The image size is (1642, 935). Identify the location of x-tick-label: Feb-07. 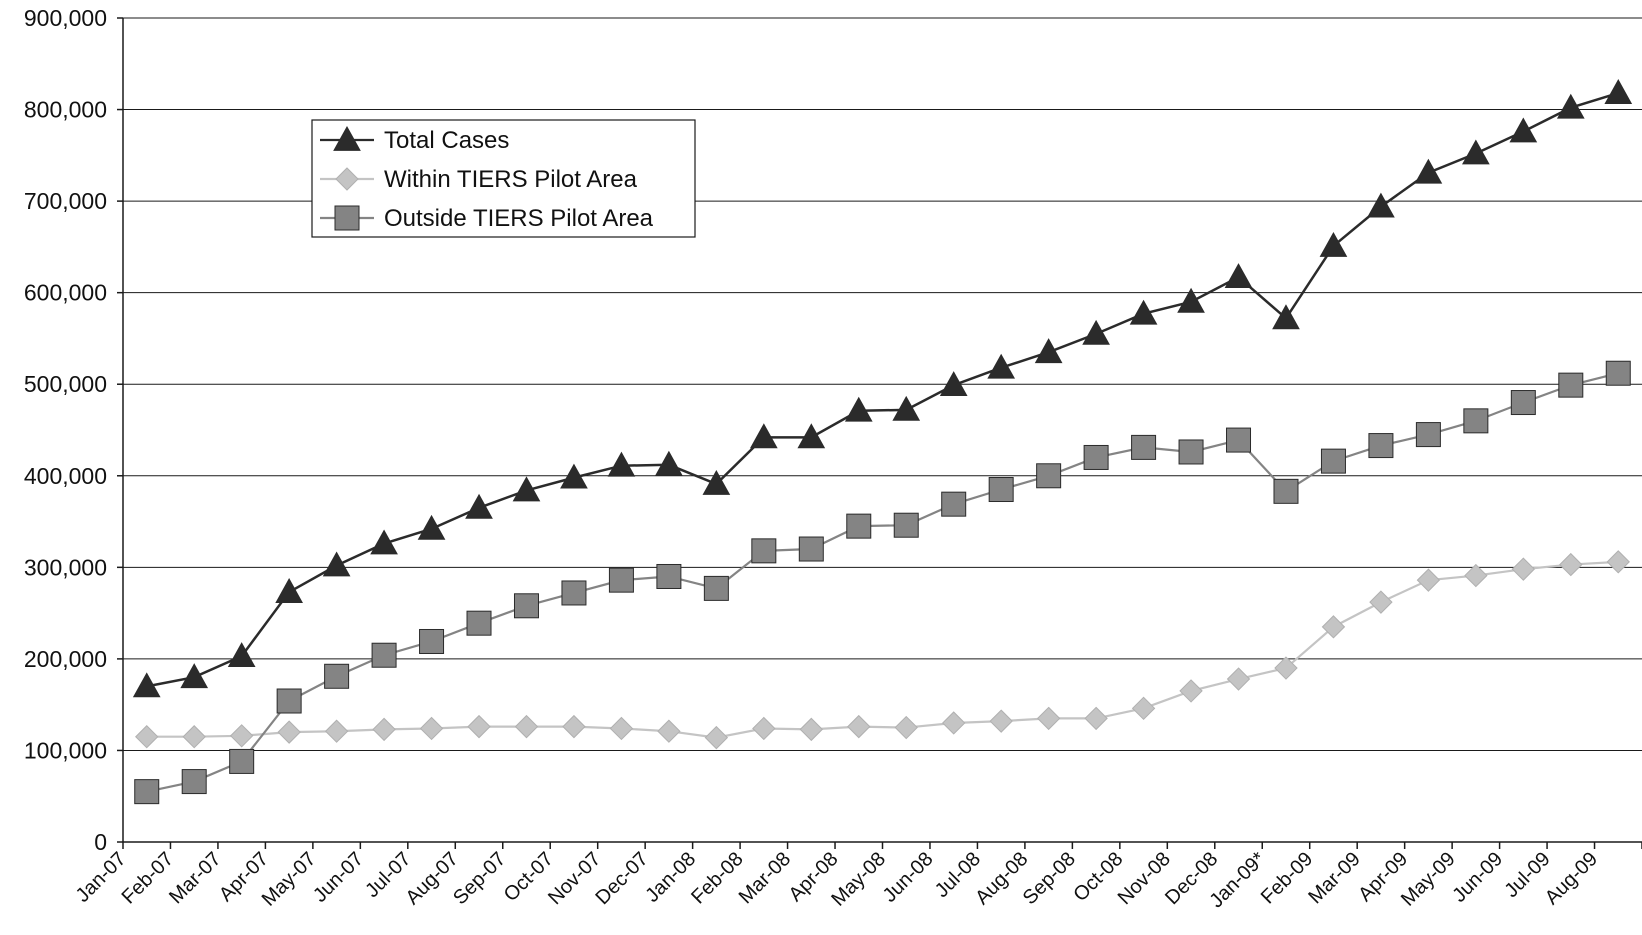
(148, 878).